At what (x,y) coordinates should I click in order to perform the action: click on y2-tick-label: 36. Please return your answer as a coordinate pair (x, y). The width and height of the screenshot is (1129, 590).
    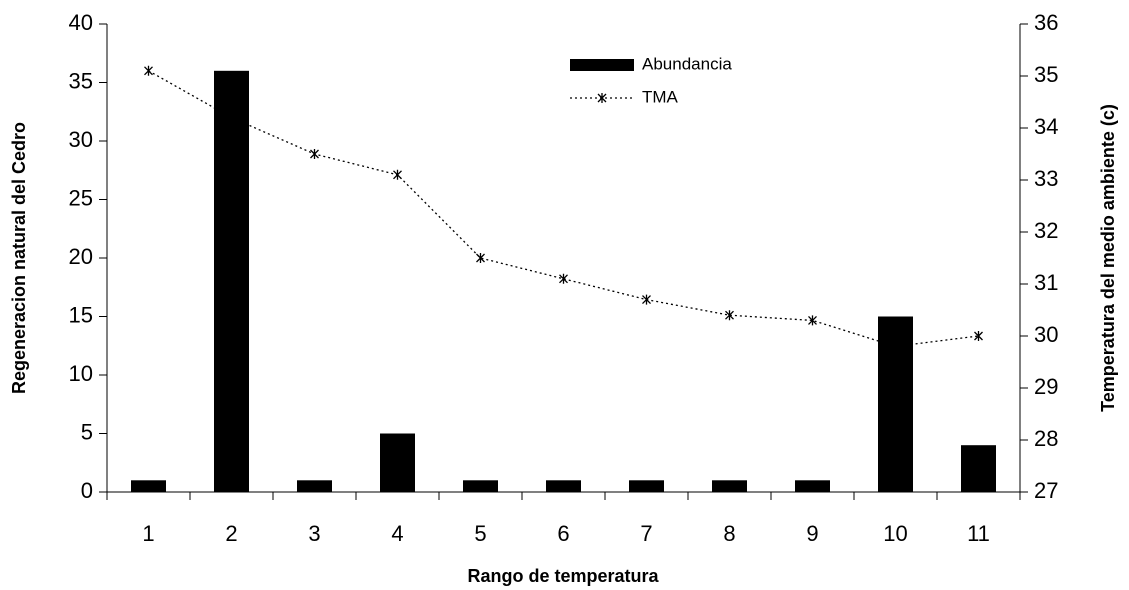
    Looking at the image, I should click on (1046, 22).